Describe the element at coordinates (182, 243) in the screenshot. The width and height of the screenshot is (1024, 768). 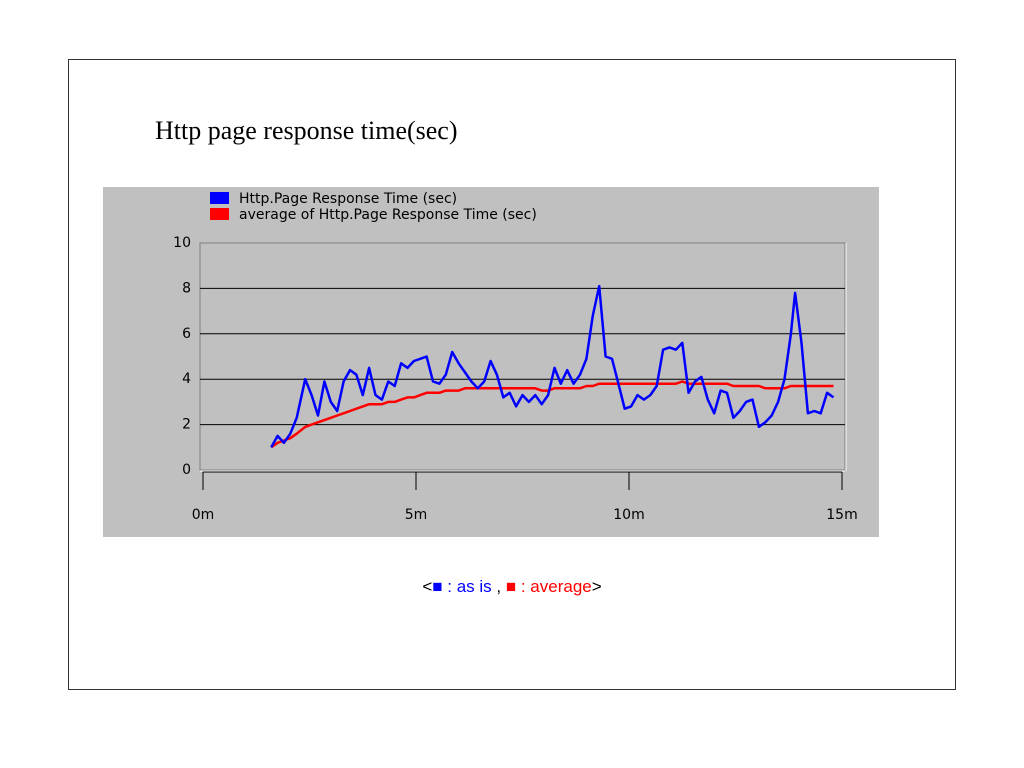
I see `y-tick-label: 10` at that location.